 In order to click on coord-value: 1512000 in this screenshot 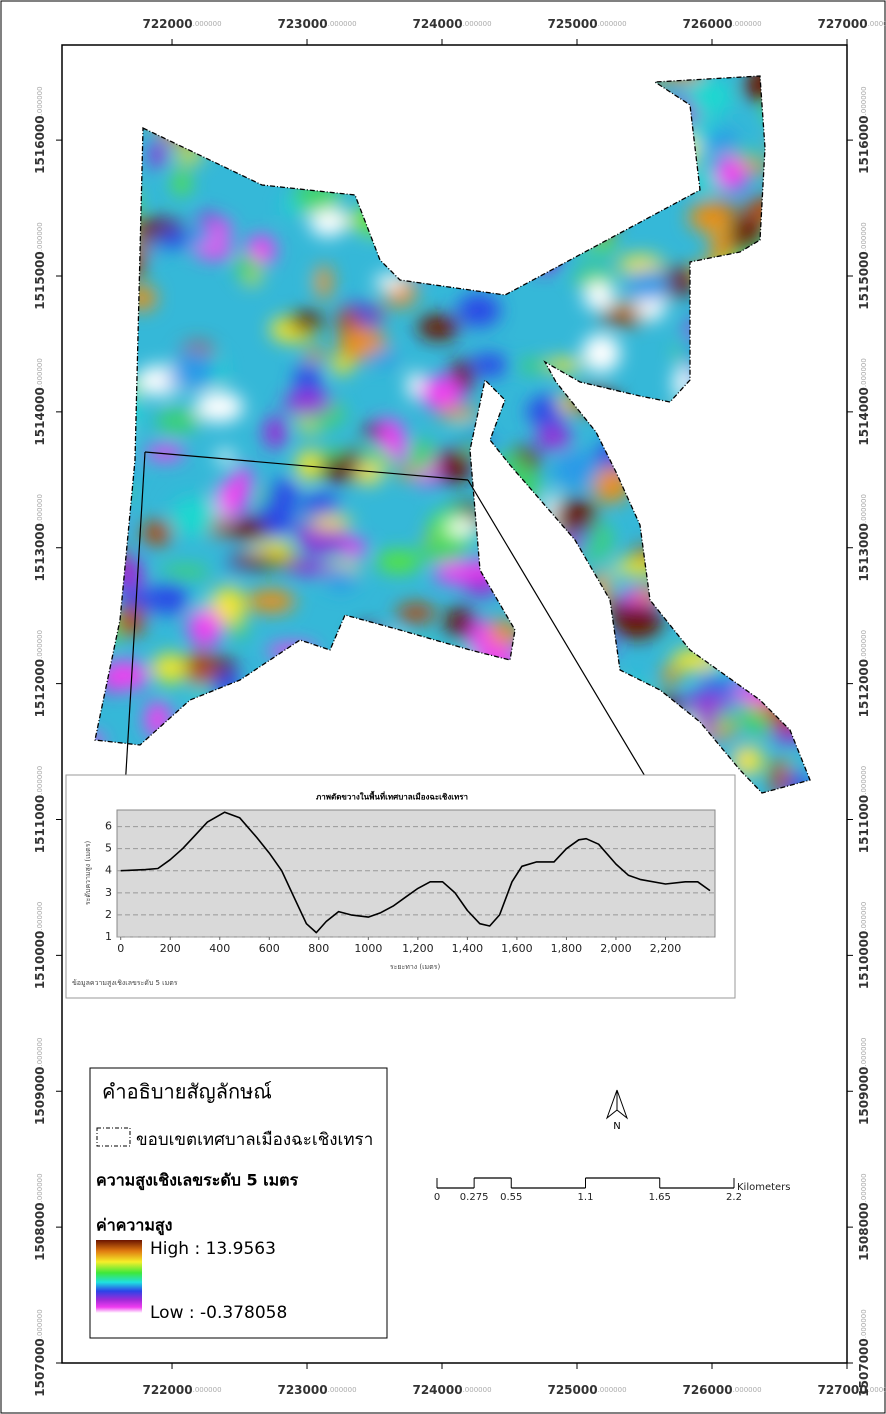, I will do `click(40, 688)`.